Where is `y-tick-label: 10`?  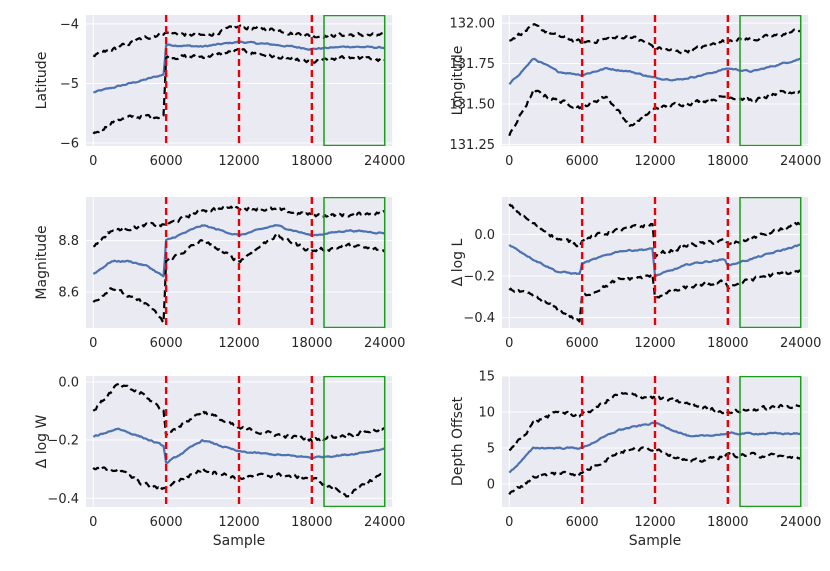
y-tick-label: 10 is located at coordinates (486, 412).